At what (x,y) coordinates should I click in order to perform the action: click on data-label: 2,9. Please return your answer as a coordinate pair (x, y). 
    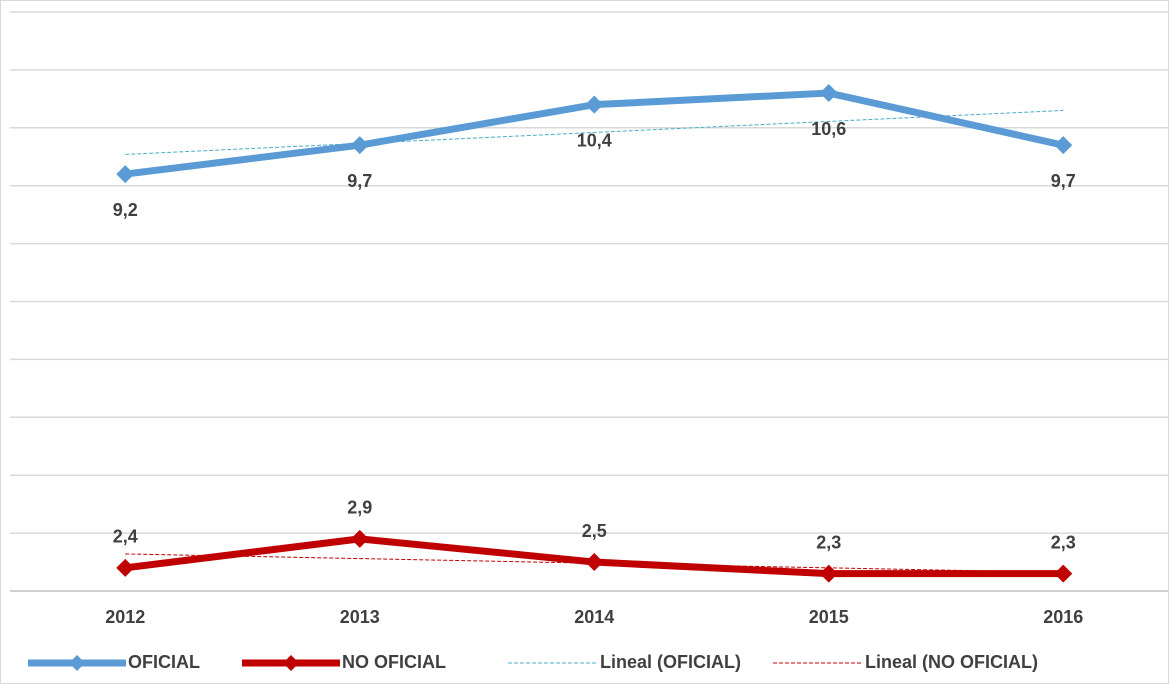
    Looking at the image, I should click on (359, 508).